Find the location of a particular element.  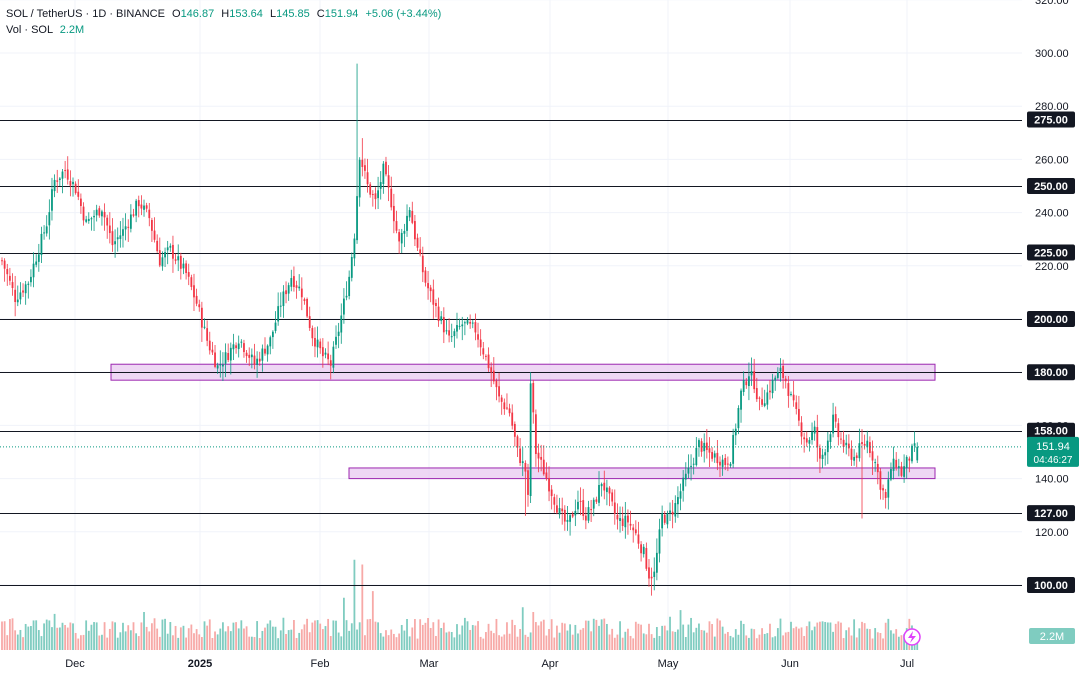

price-axis-tick: 320.00 is located at coordinates (1052, 3).